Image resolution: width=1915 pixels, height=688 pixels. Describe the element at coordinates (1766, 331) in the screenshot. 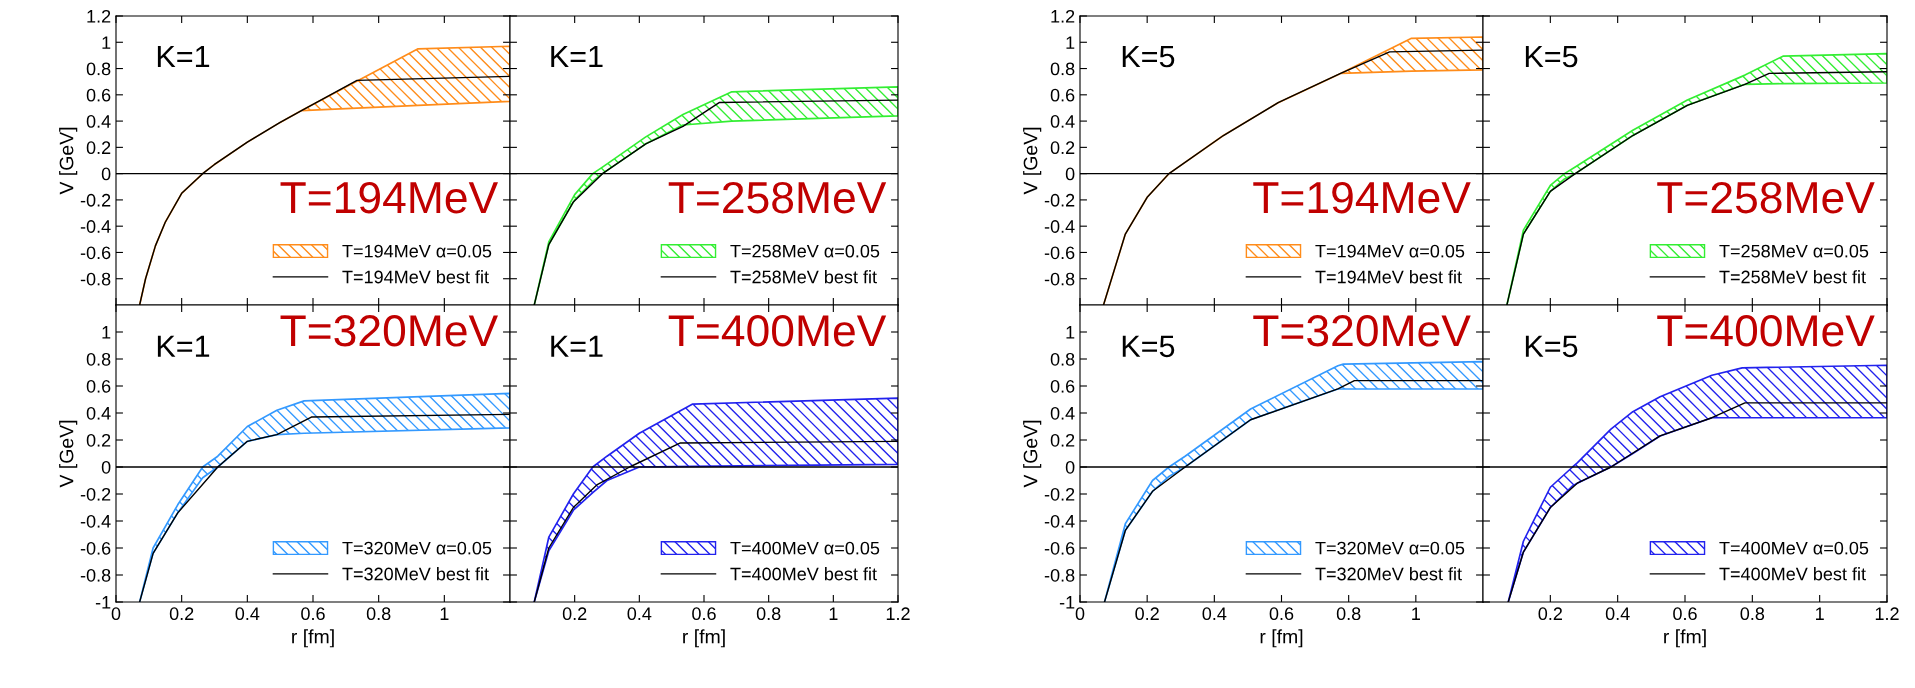

I see `annotation: T=400MeV` at that location.